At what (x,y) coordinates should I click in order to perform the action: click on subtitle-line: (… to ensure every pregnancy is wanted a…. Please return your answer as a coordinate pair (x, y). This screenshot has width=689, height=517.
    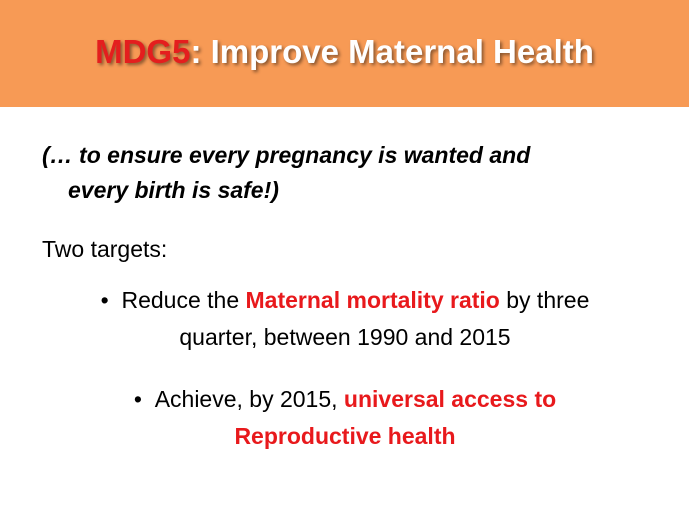
    Looking at the image, I should click on (286, 155).